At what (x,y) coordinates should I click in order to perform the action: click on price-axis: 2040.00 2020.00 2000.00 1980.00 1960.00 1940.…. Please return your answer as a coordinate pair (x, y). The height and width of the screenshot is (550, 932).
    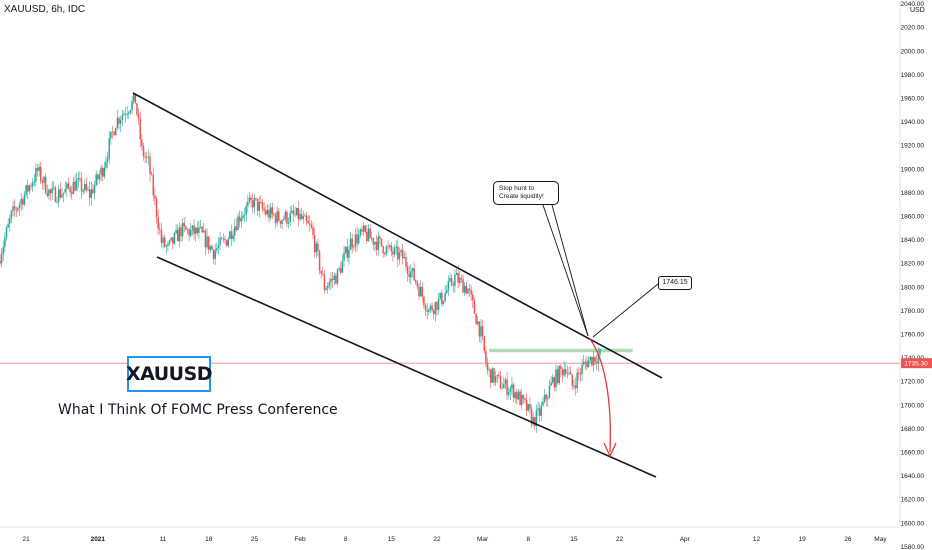
    Looking at the image, I should click on (912, 275).